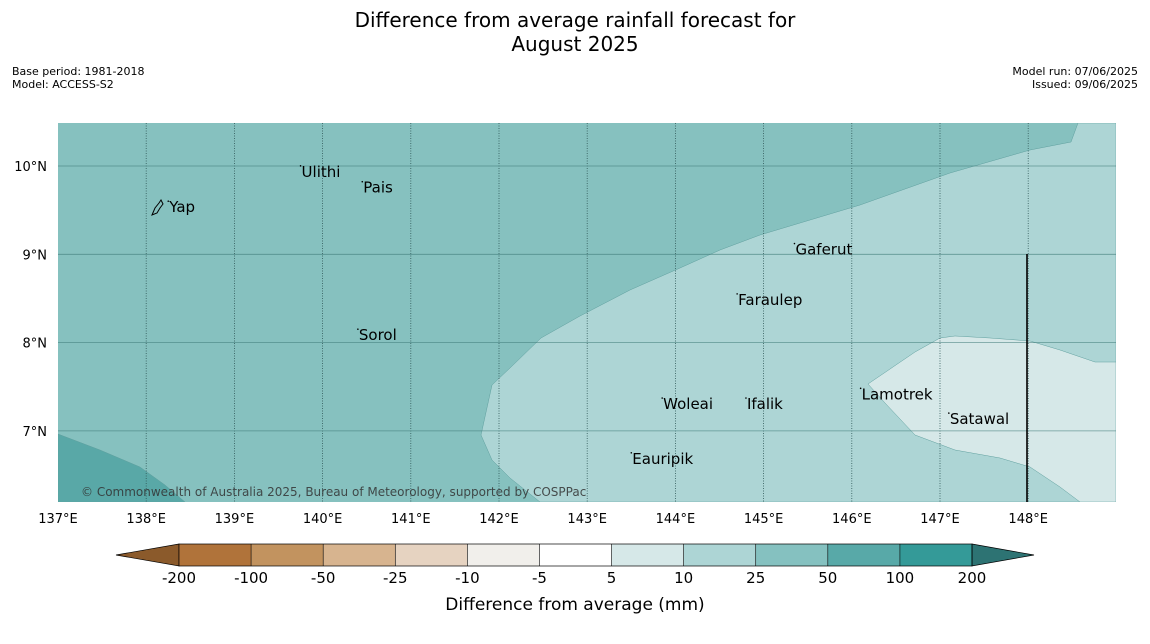  Describe the element at coordinates (1075, 71) in the screenshot. I see `model-run-text: Model run: 07/06/2025` at that location.